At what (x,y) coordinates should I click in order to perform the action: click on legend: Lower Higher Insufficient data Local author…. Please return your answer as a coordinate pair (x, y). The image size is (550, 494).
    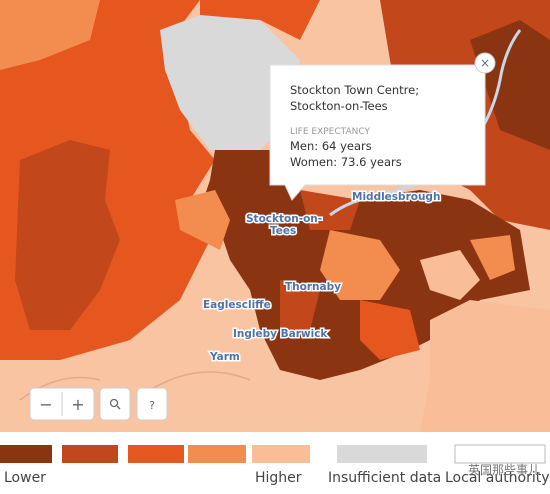
    Looking at the image, I should click on (275, 465).